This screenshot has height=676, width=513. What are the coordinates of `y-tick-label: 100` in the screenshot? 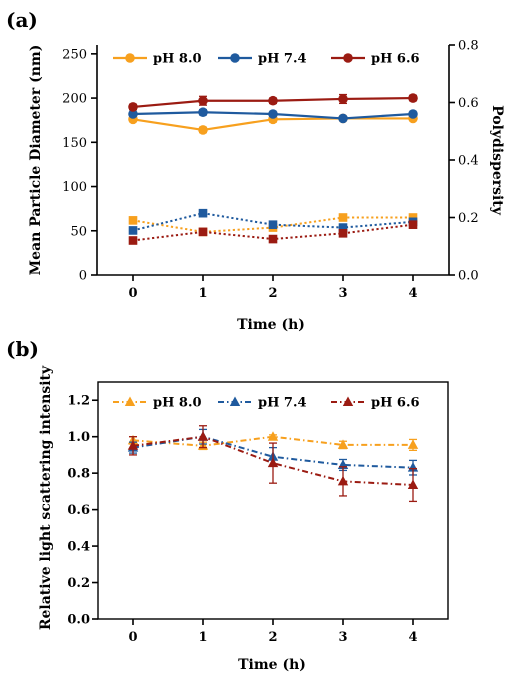 It's located at (74, 187).